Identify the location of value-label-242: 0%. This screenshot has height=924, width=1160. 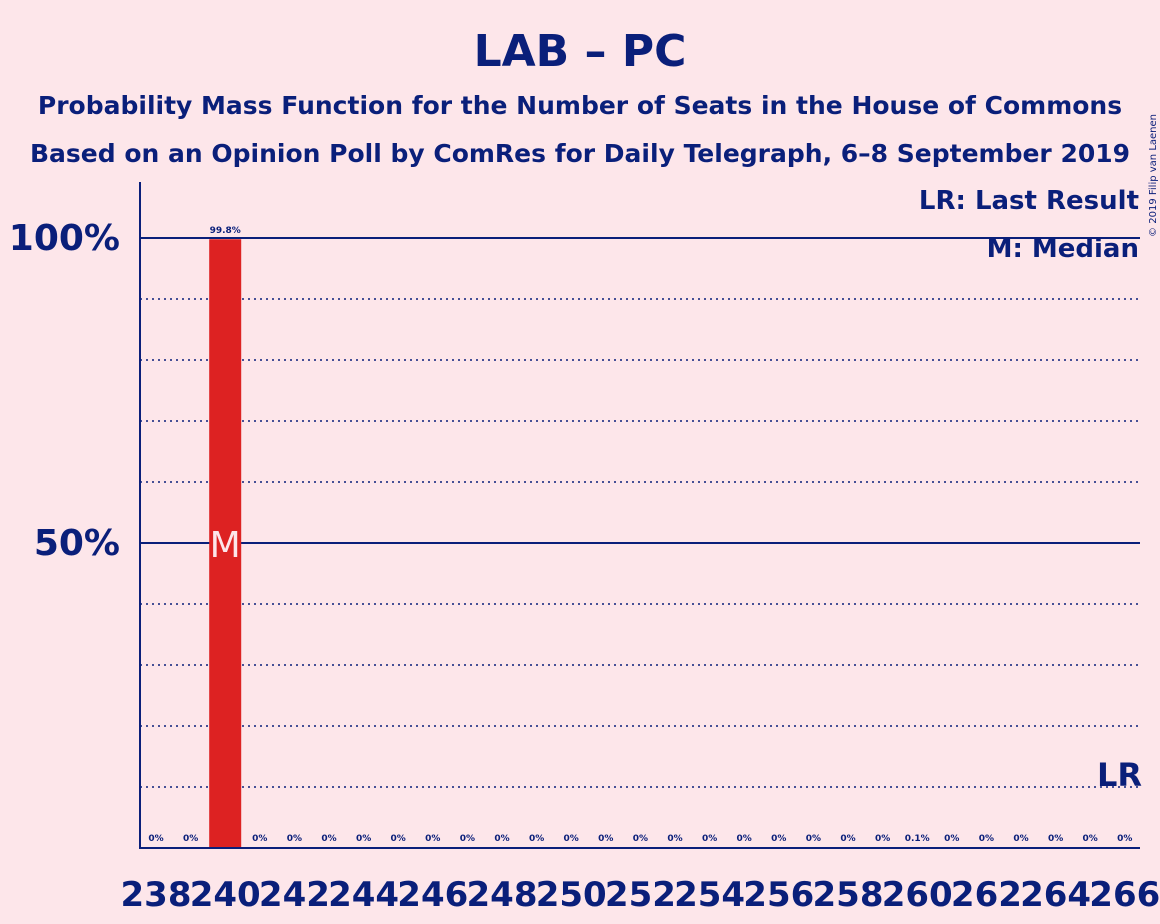
(294, 839).